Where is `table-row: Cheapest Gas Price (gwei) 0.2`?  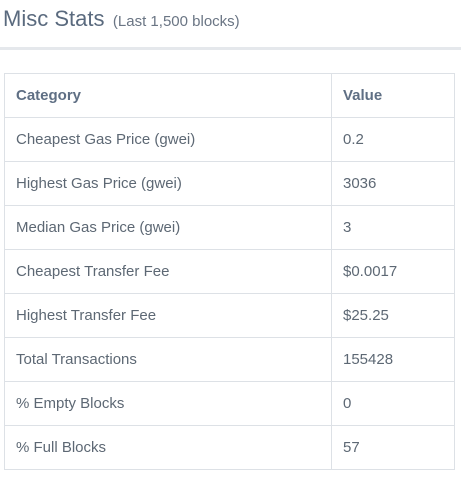 table-row: Cheapest Gas Price (gwei) 0.2 is located at coordinates (229, 139).